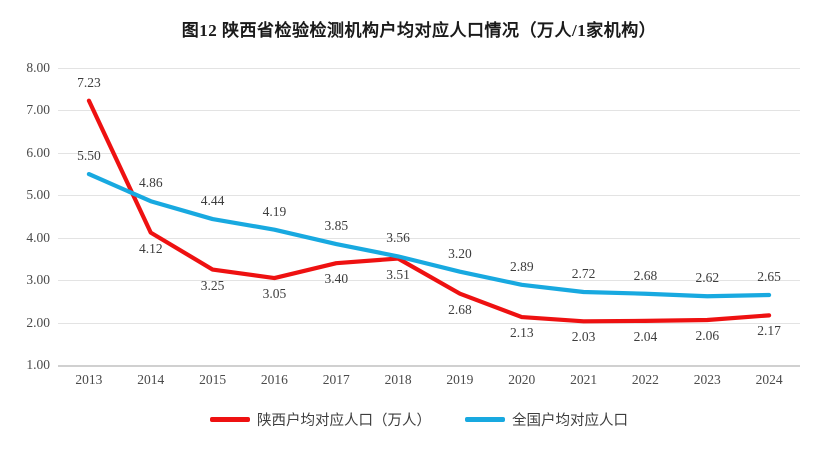 The image size is (838, 463). Describe the element at coordinates (38, 280) in the screenshot. I see `y-axis-tick-label: 3.00` at that location.